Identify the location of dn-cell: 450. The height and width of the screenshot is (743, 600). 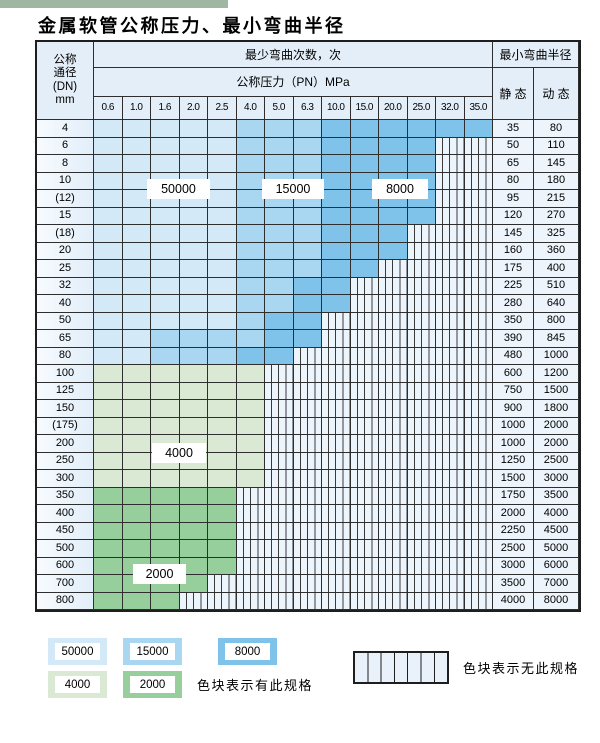
(65, 531).